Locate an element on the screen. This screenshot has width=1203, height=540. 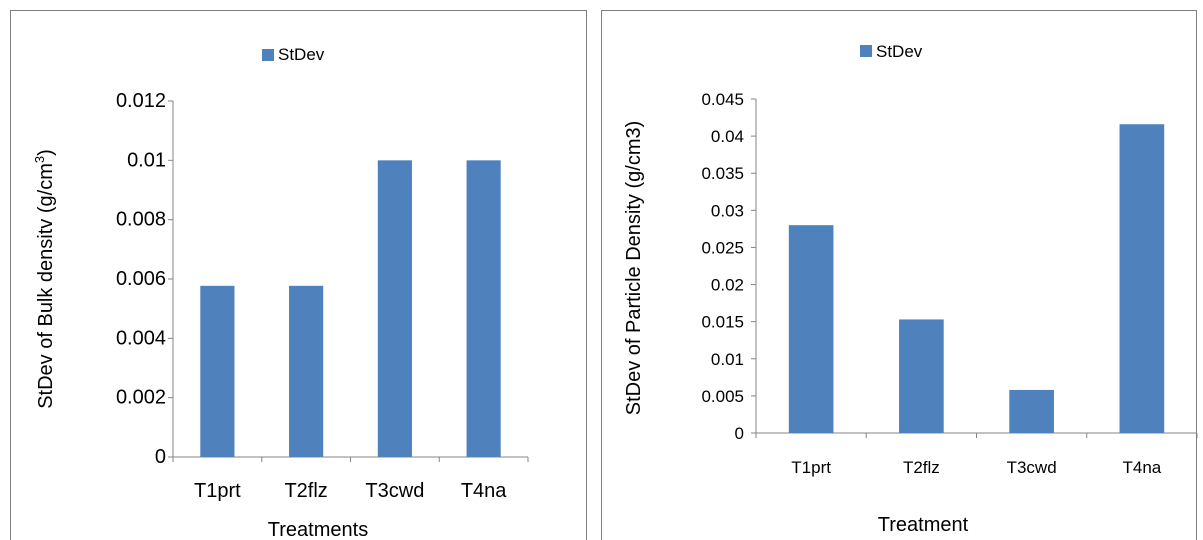
chart2-x-tick-label: T4na is located at coordinates (1142, 467).